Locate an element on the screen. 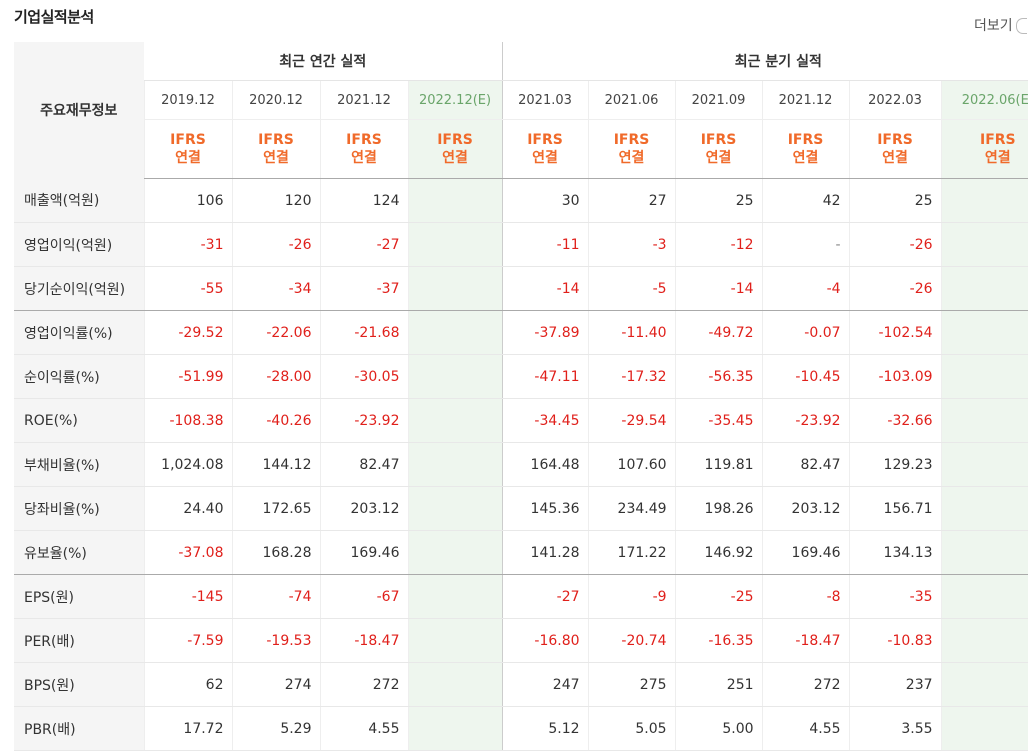 Image resolution: width=1028 pixels, height=751 pixels. table-cell: -11 is located at coordinates (545, 244).